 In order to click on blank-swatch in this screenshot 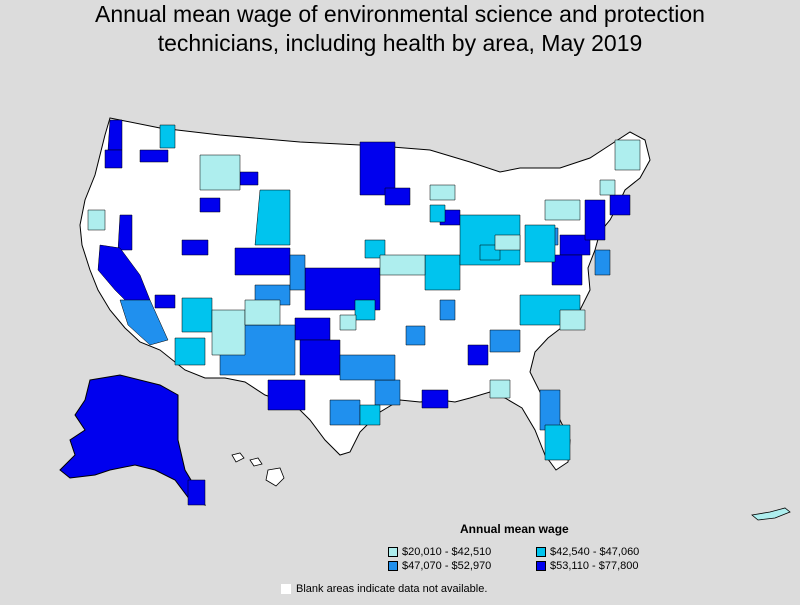, I will do `click(286, 589)`.